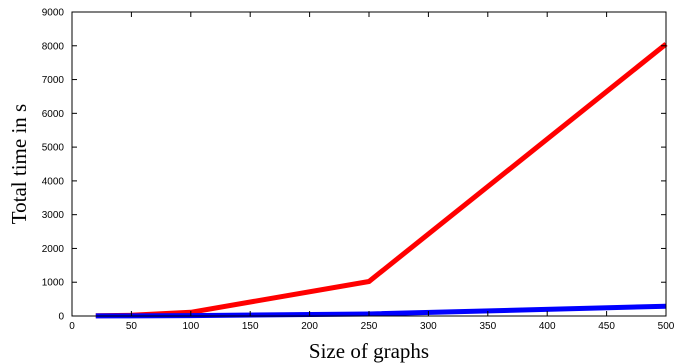 Image resolution: width=688 pixels, height=363 pixels. What do you see at coordinates (428, 326) in the screenshot?
I see `x-tick-label: 300` at bounding box center [428, 326].